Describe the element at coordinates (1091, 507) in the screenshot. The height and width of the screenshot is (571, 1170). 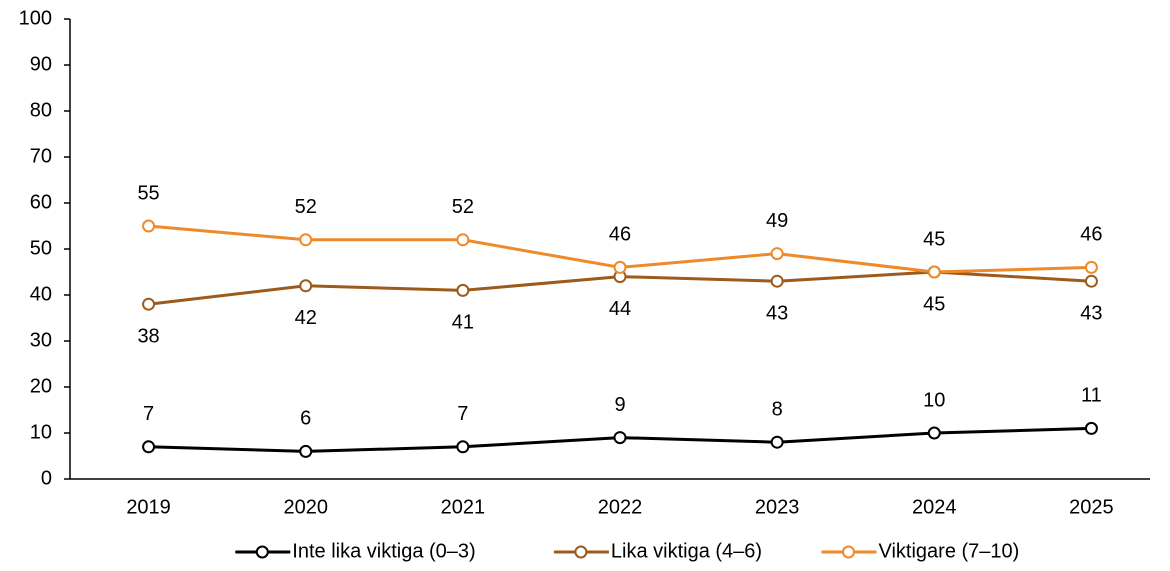
I see `x-tick-label: 2025` at that location.